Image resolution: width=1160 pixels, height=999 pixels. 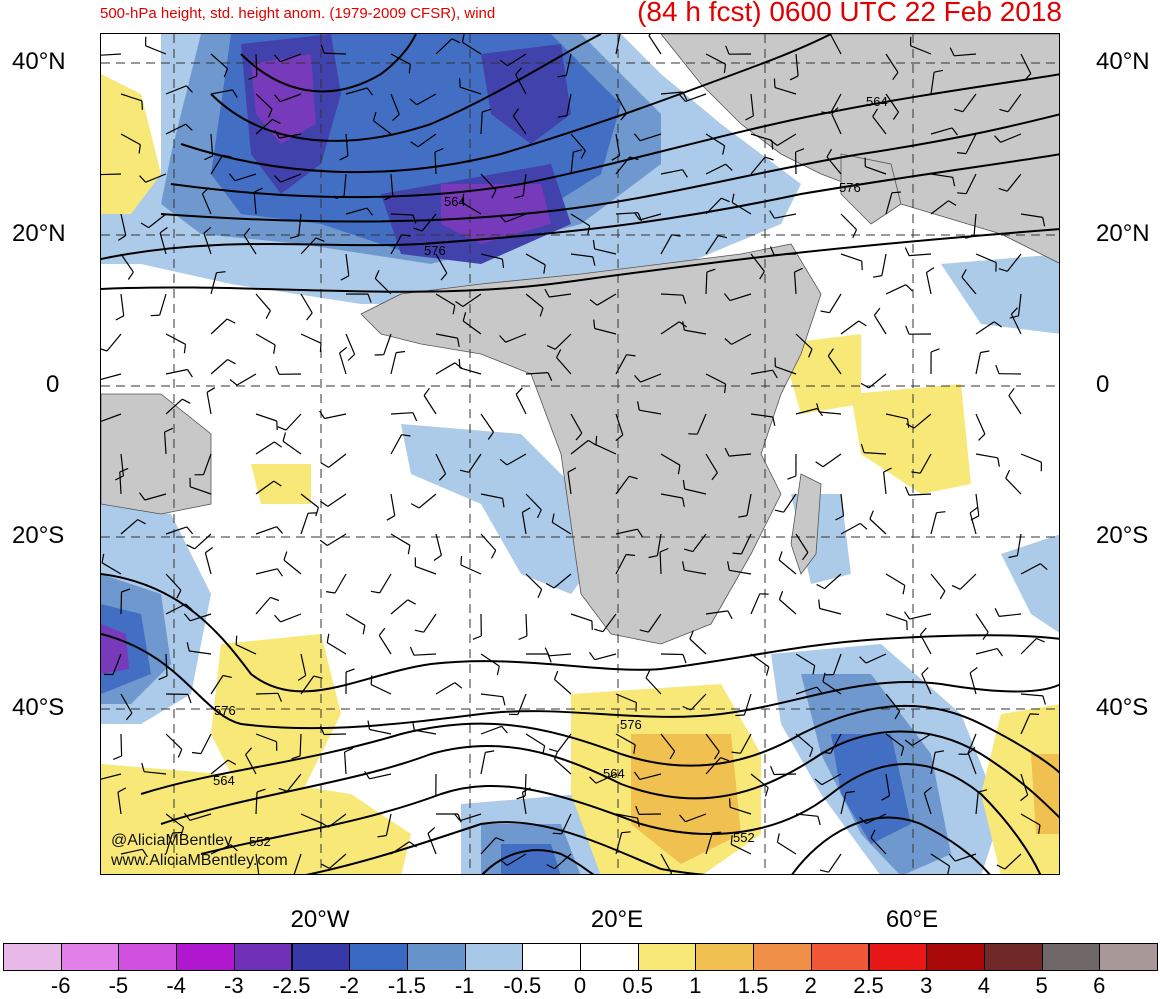 I want to click on contour-label: 552, so click(x=260, y=841).